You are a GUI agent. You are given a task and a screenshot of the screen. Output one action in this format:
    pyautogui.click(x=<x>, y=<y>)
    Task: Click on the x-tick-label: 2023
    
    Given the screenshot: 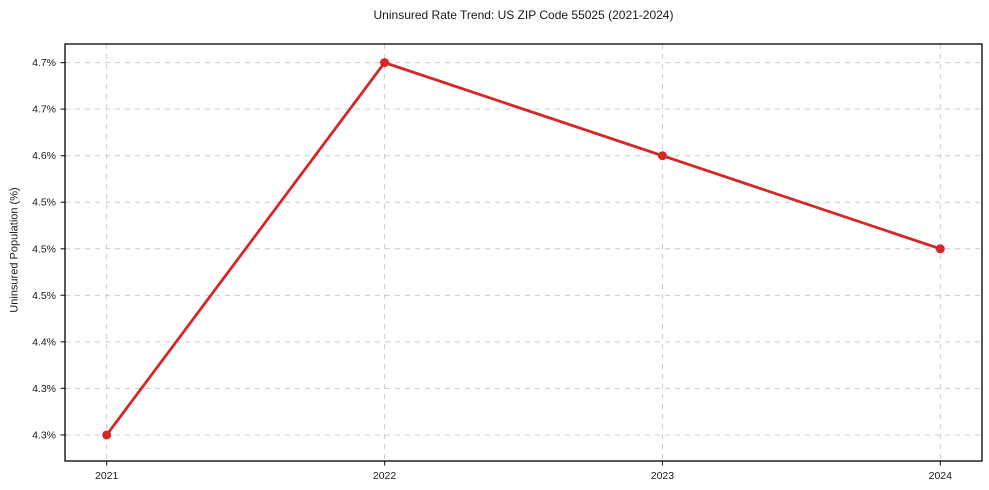 What is the action you would take?
    pyautogui.click(x=663, y=476)
    